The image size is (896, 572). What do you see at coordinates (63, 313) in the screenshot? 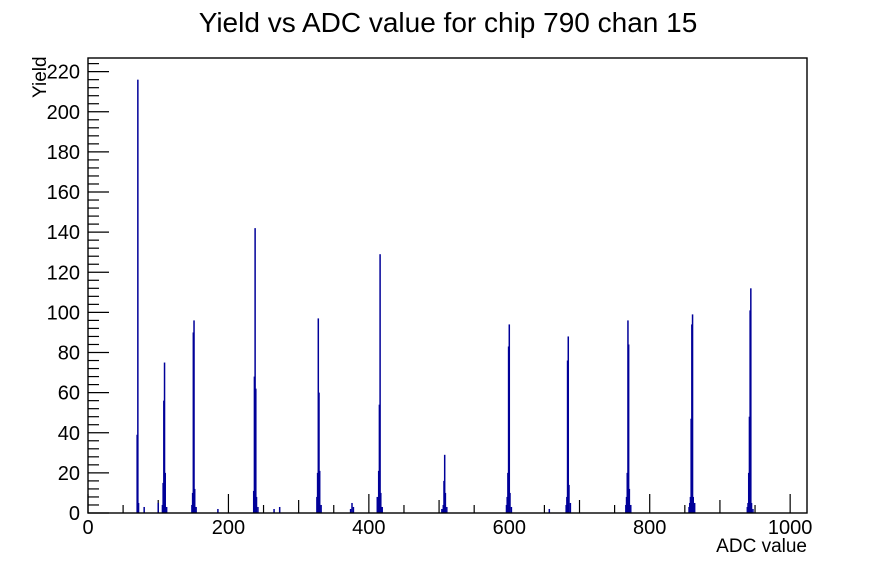
I see `y-tick-label: 100` at bounding box center [63, 313].